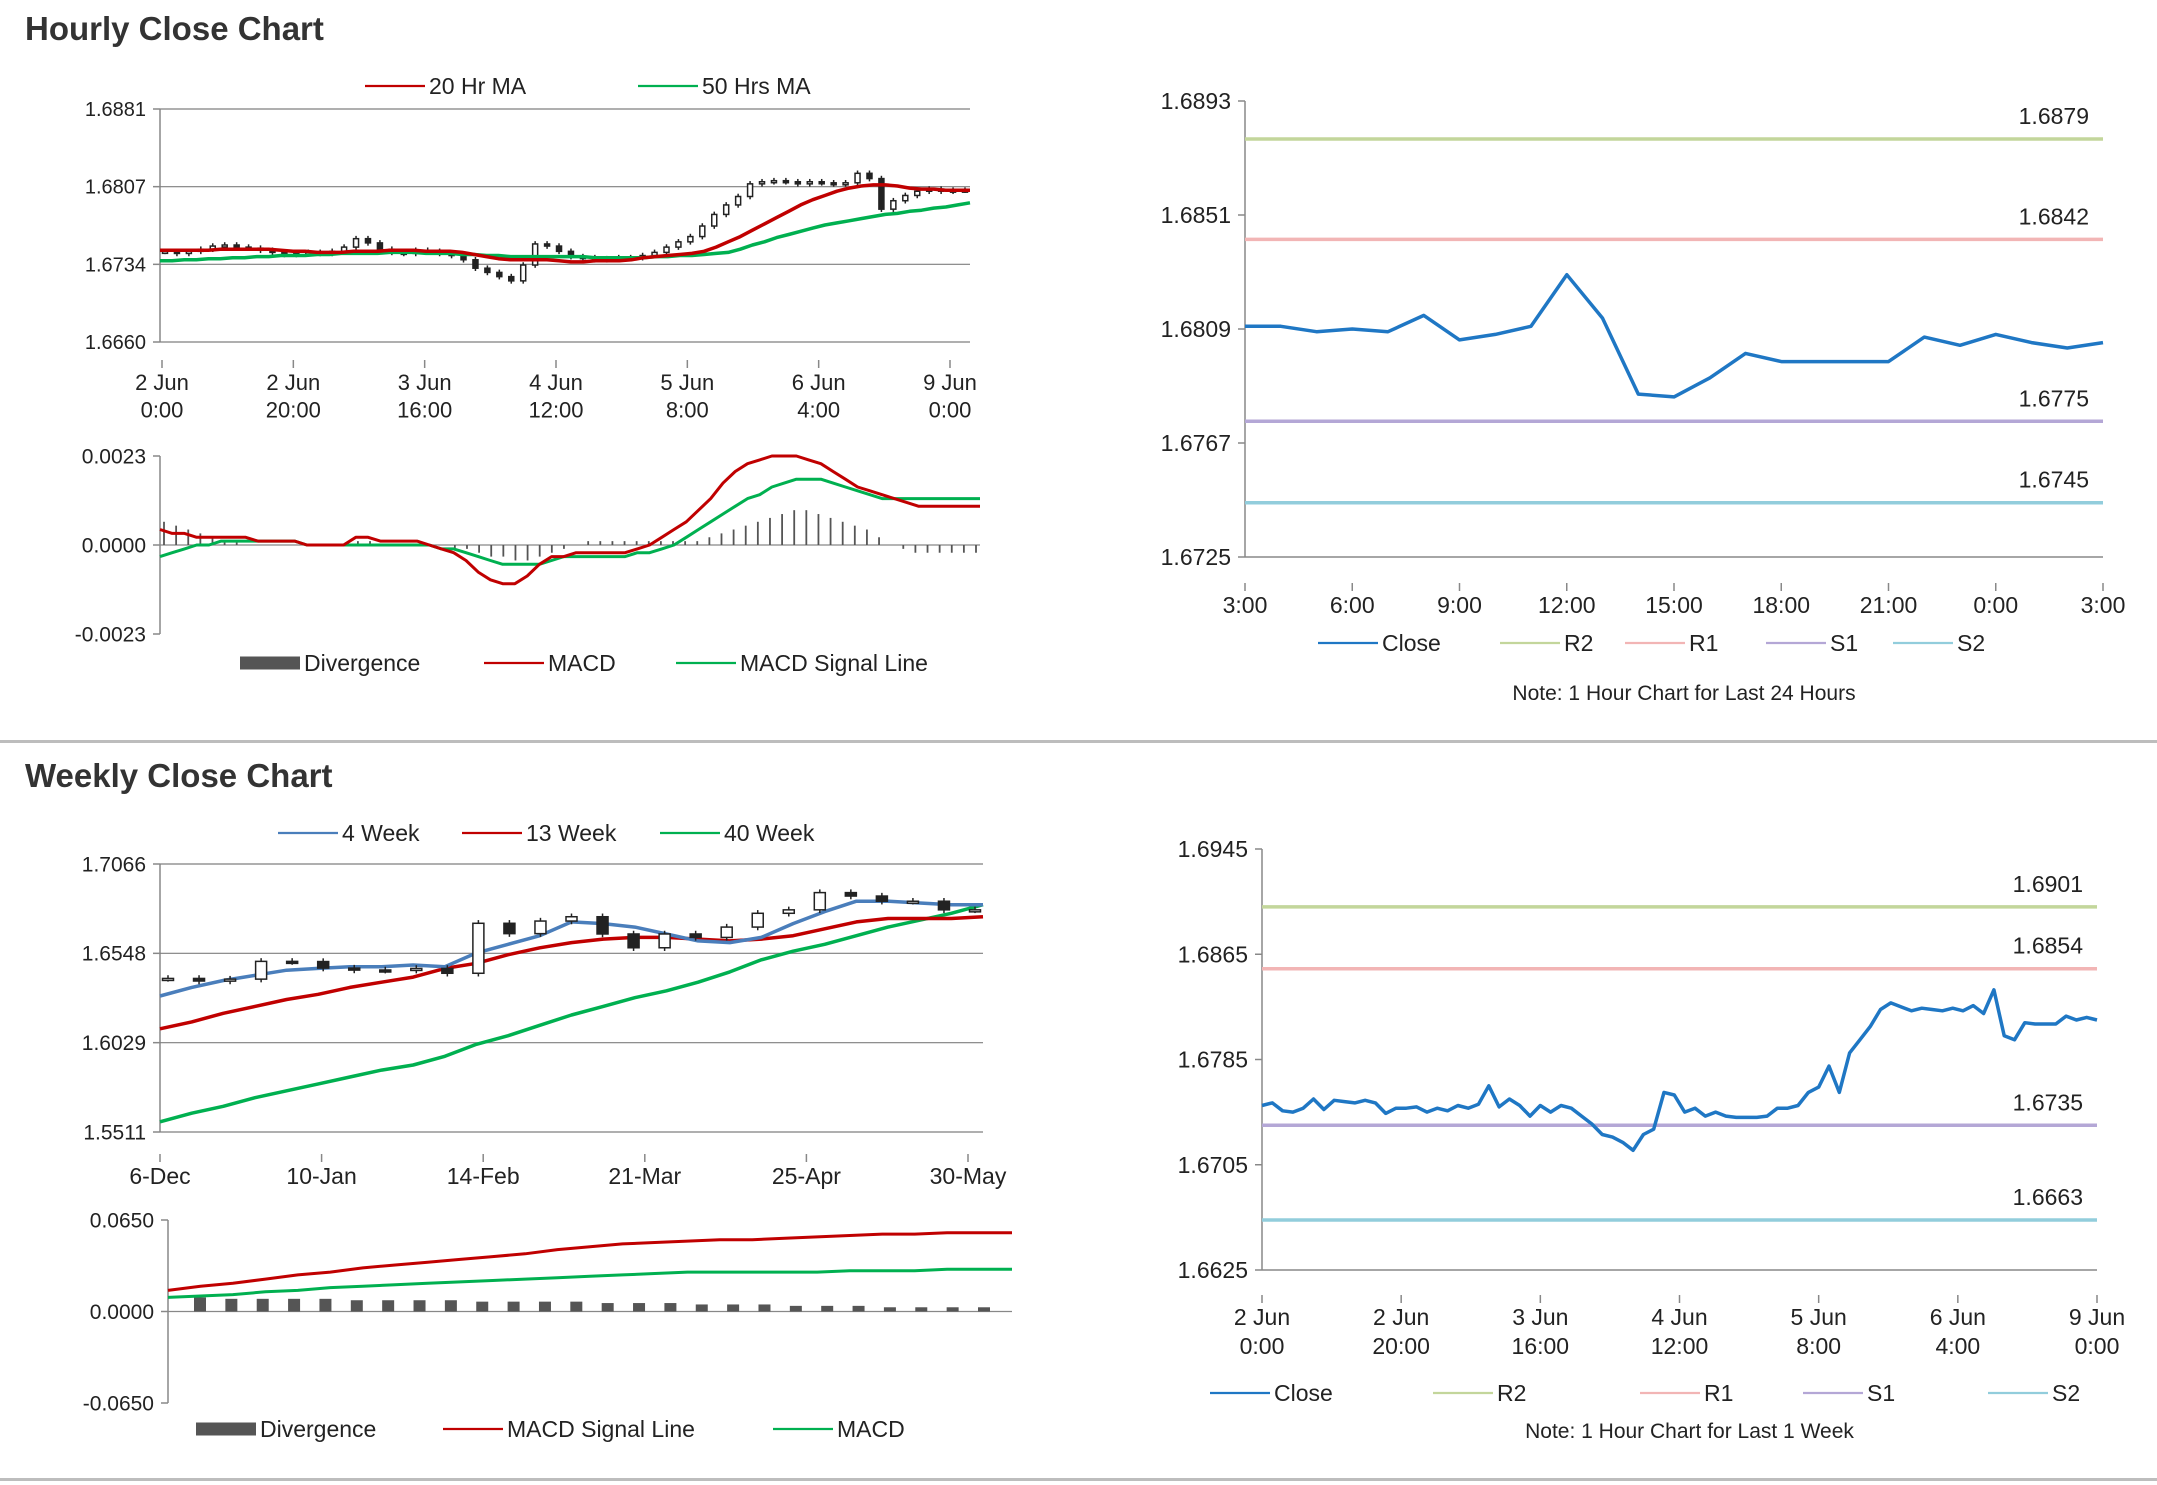 The height and width of the screenshot is (1485, 2157). Describe the element at coordinates (115, 188) in the screenshot. I see `hourly-price-y-tick-label: 1.6807` at that location.